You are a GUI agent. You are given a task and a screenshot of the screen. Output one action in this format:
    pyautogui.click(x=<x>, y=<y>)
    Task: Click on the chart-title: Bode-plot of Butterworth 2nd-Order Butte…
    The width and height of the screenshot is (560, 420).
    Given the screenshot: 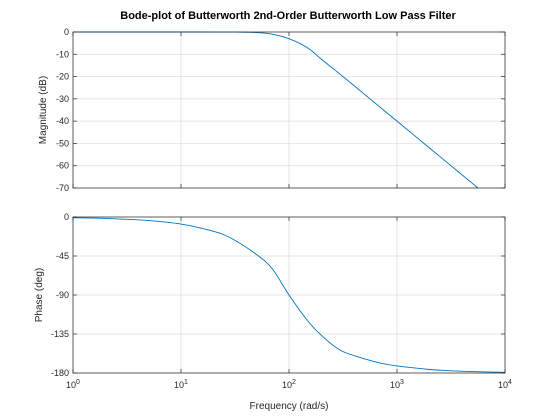 What is the action you would take?
    pyautogui.click(x=288, y=16)
    